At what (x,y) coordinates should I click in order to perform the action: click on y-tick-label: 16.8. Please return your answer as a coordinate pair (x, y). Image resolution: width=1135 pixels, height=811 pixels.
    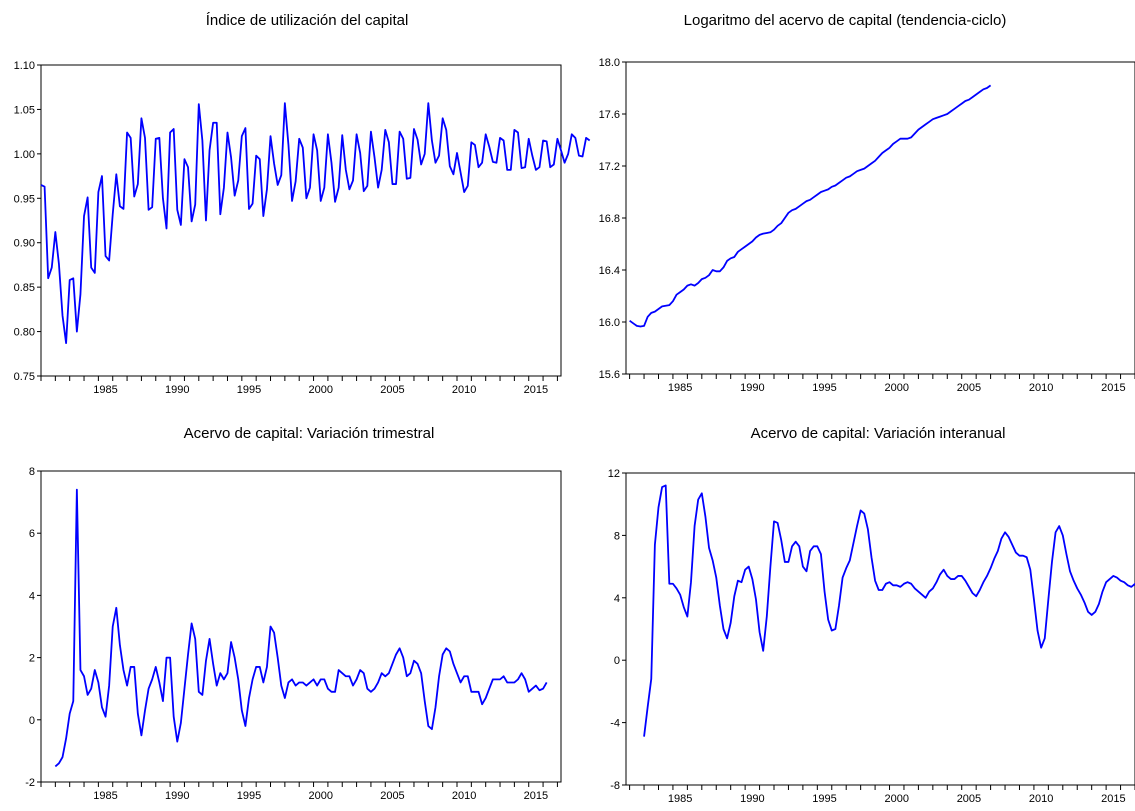
    Looking at the image, I should click on (609, 219).